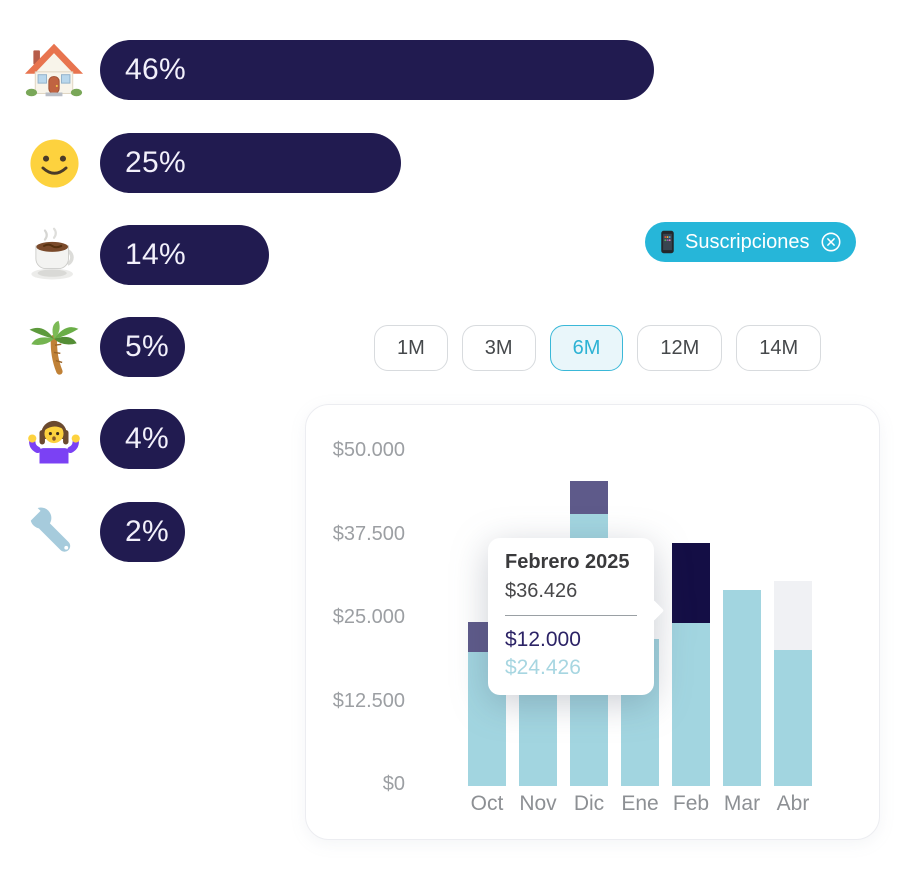  Describe the element at coordinates (691, 583) in the screenshot. I see `bar-feb-segment-navy` at that location.